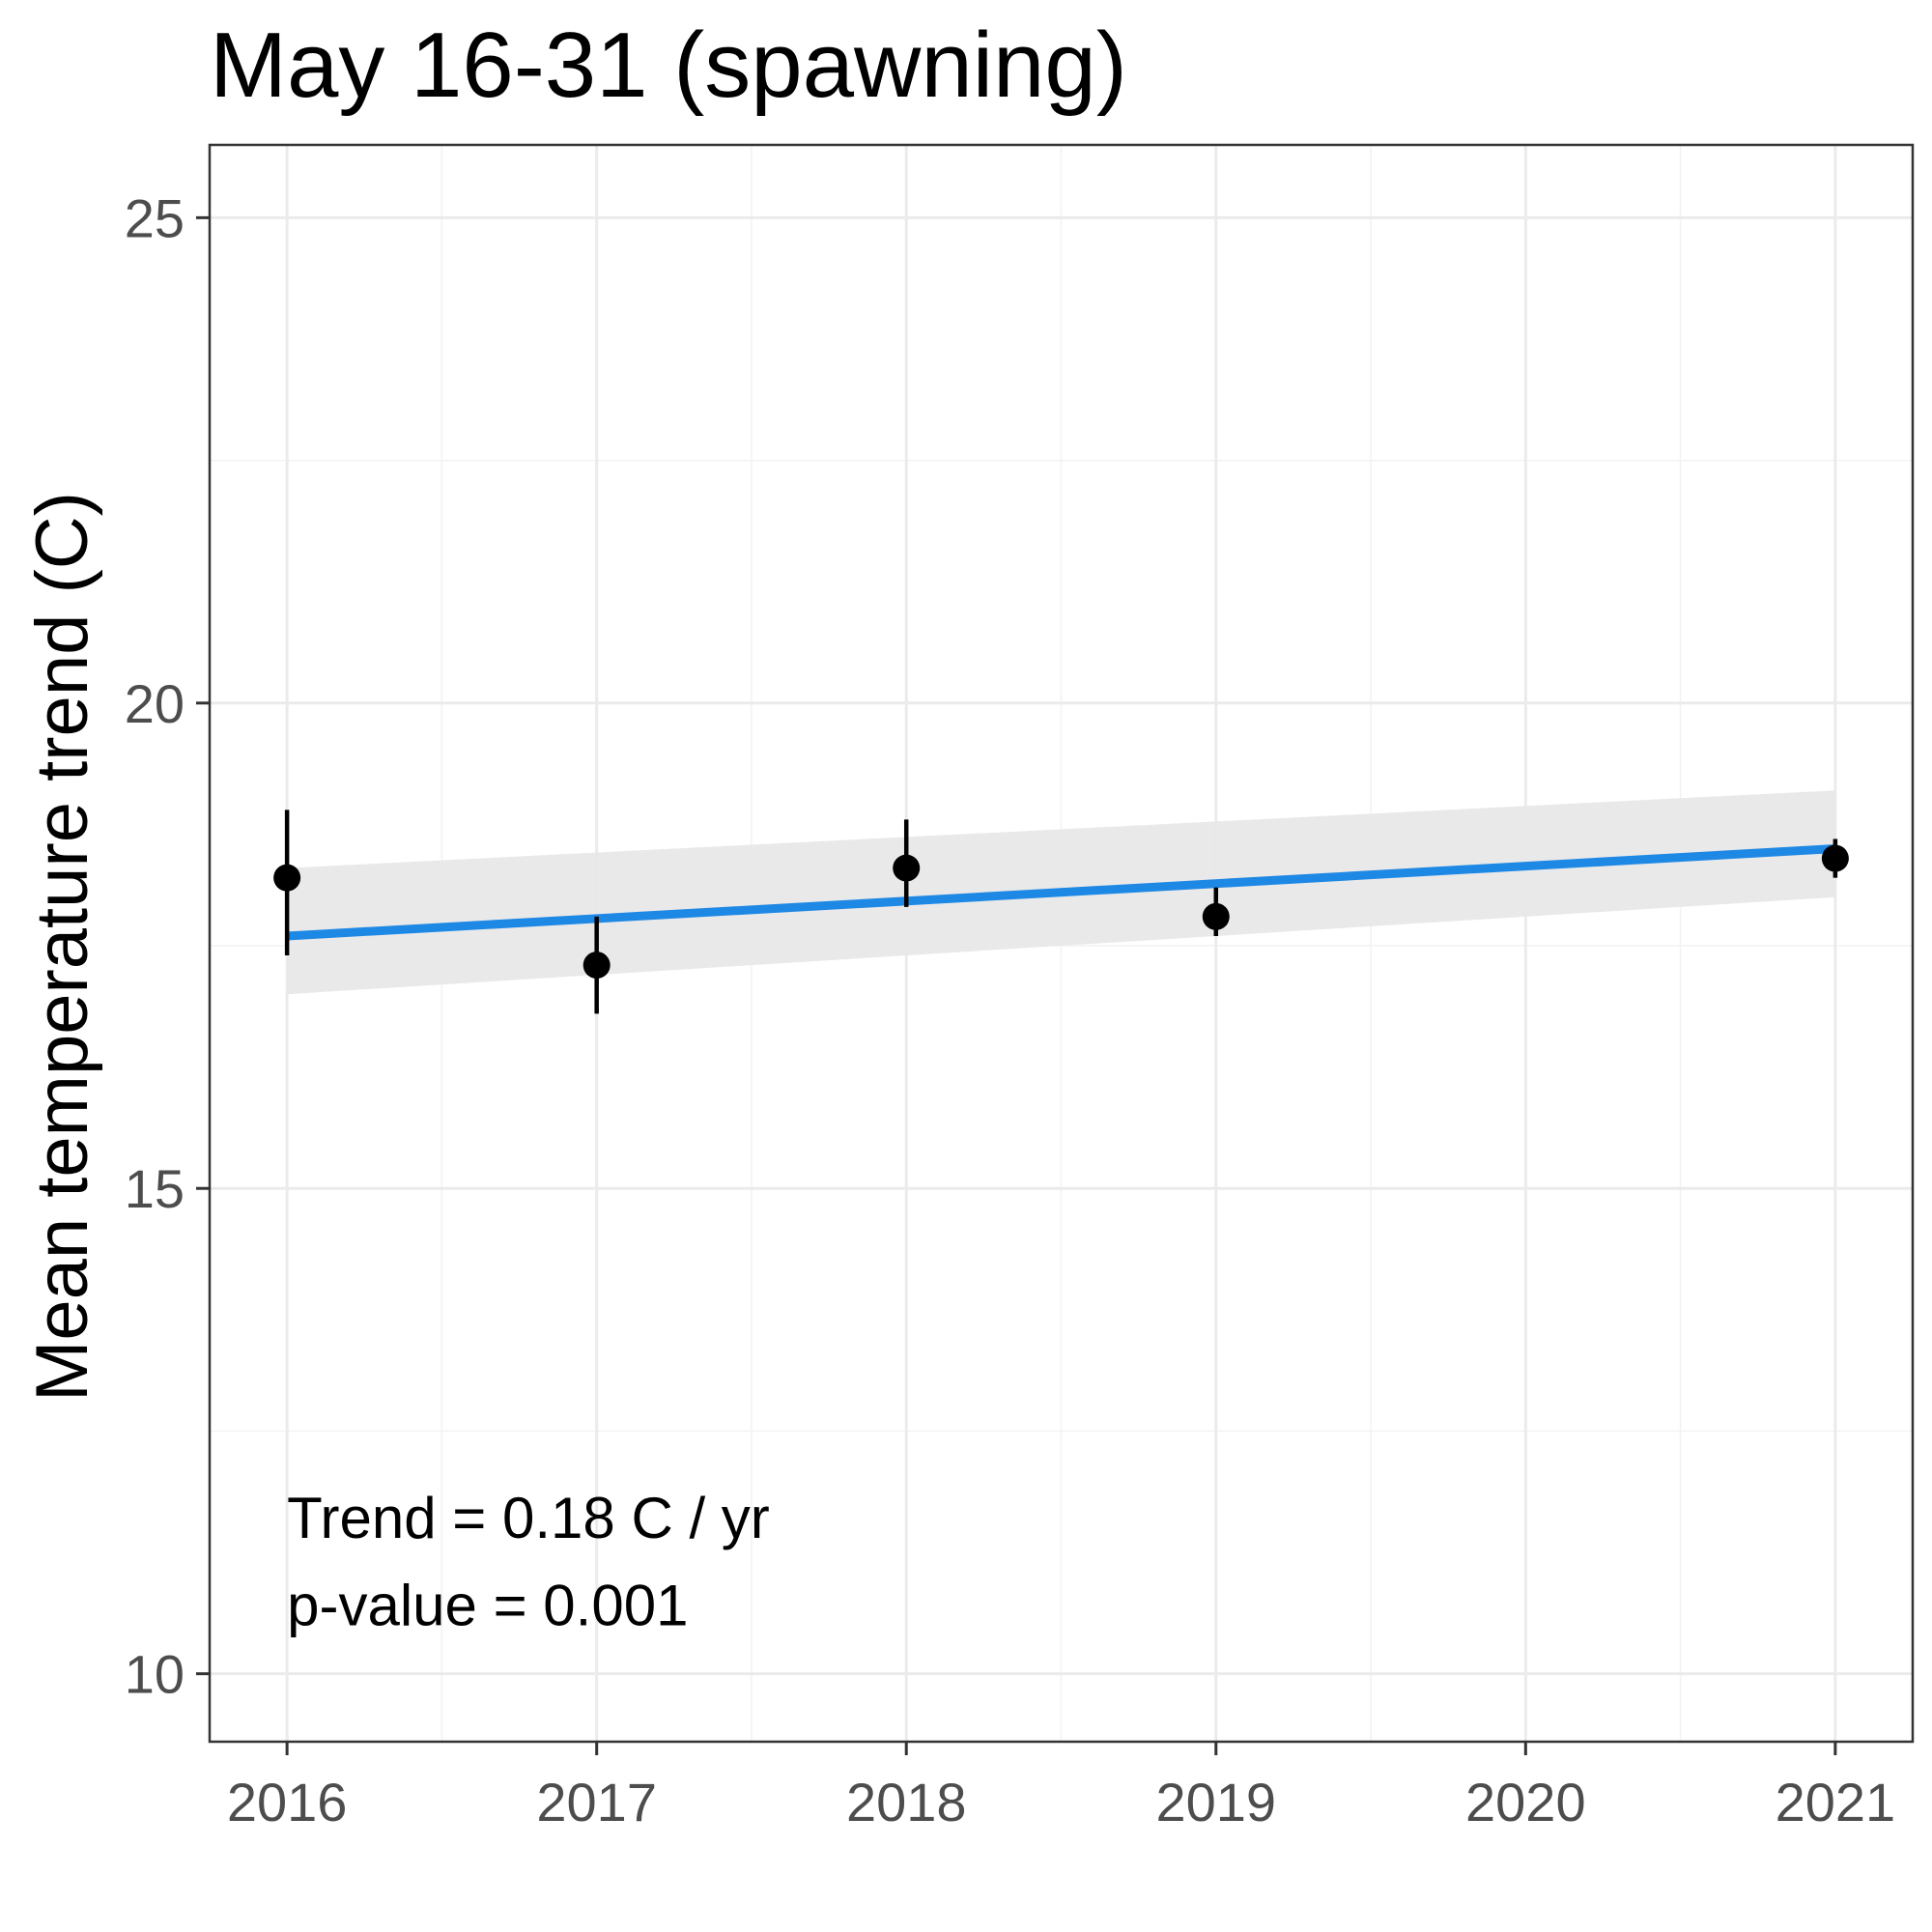 Image resolution: width=1932 pixels, height=1932 pixels. Describe the element at coordinates (528, 1561) in the screenshot. I see `annotations: Trend = 0.18 C / yr p-value = 0.001` at that location.